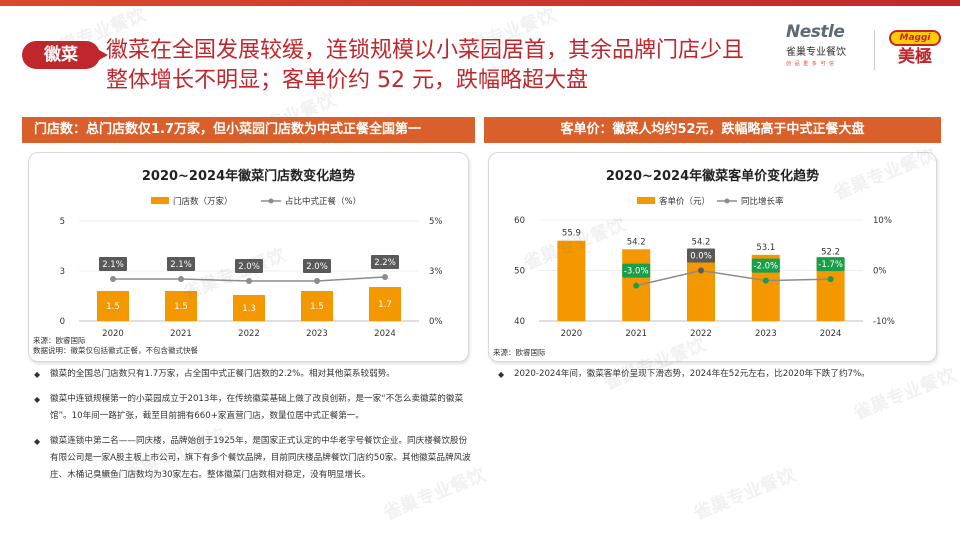  Describe the element at coordinates (62, 322) in the screenshot. I see `y-tick-label: 0` at that location.